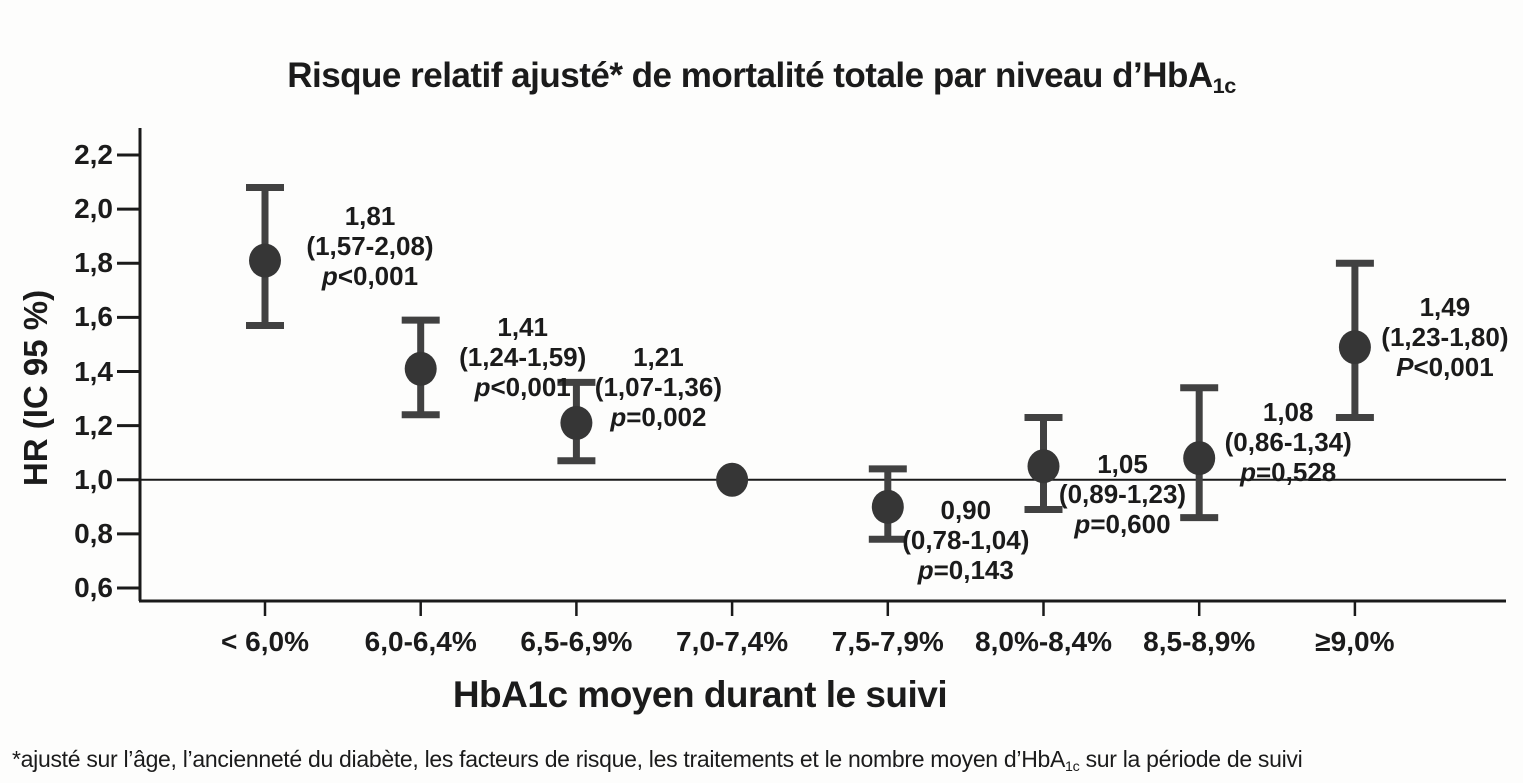  What do you see at coordinates (1405, 367) in the screenshot?
I see `annotation-p-letter: P` at bounding box center [1405, 367].